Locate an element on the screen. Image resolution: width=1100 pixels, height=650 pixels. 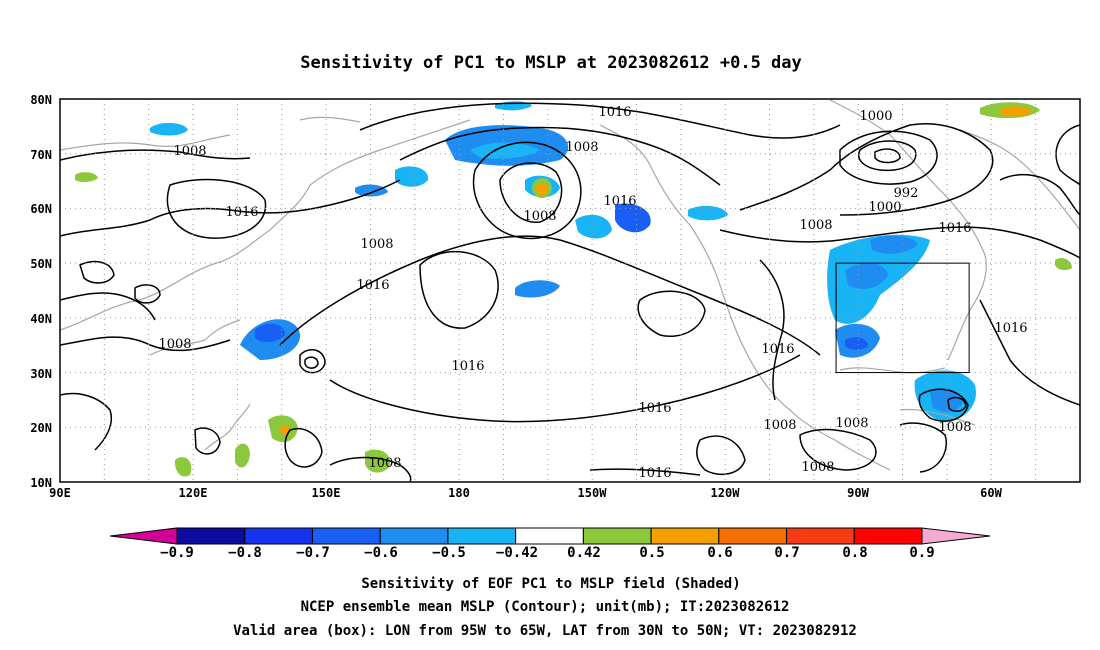
valid-area-box is located at coordinates (902, 318).